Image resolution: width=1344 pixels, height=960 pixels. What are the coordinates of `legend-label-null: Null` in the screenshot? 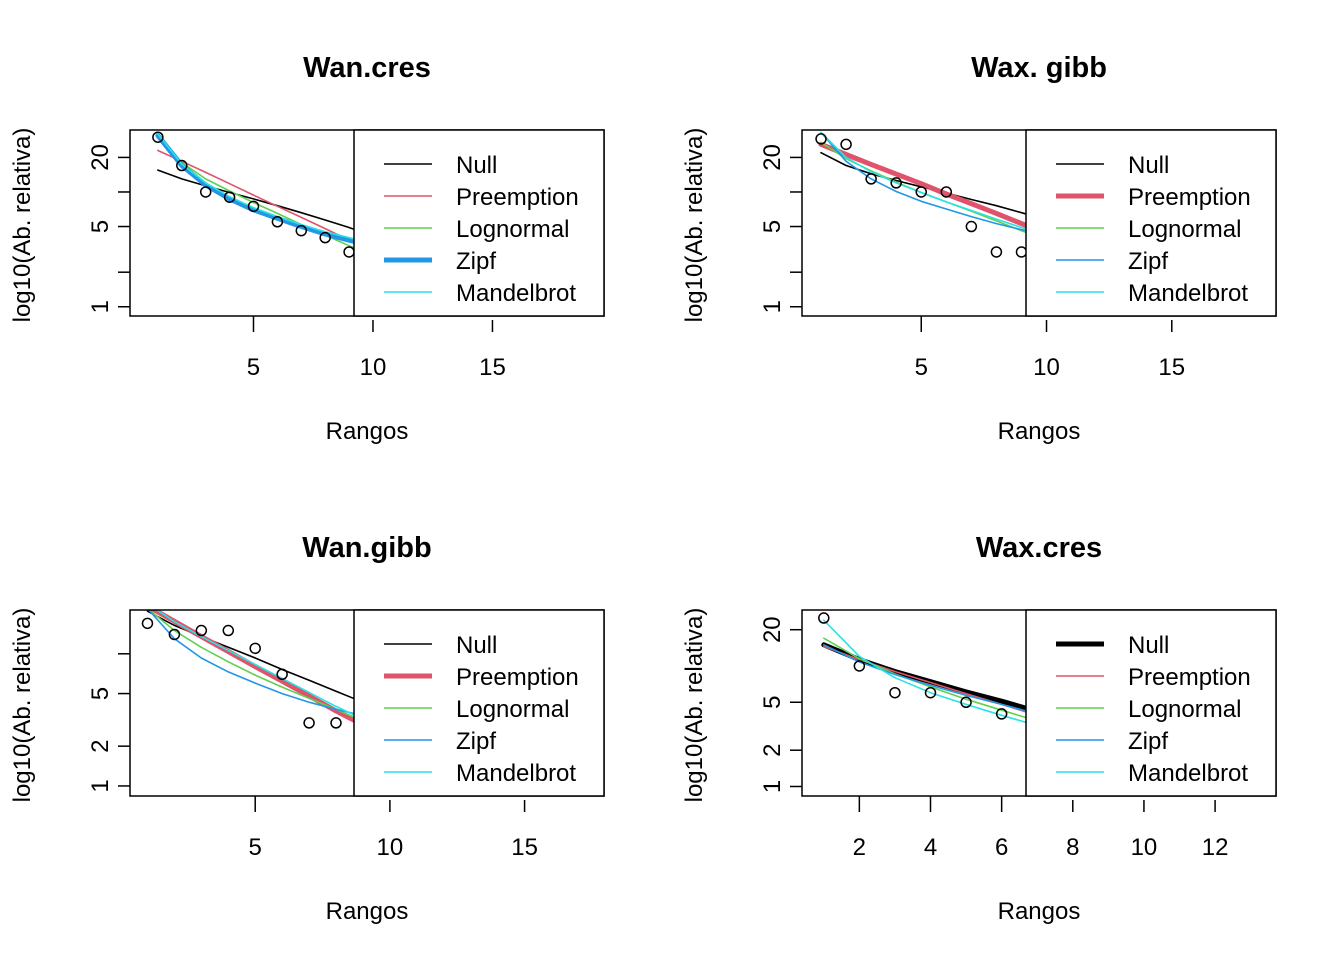 It's located at (1148, 645).